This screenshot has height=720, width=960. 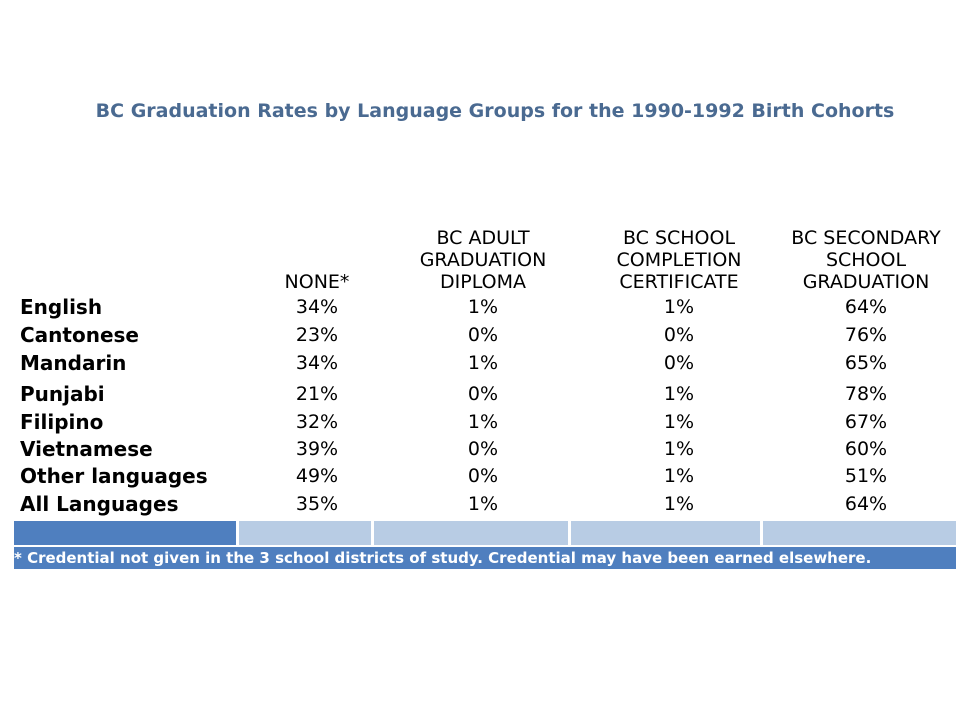 I want to click on row-language: Cantonese, so click(x=79, y=335).